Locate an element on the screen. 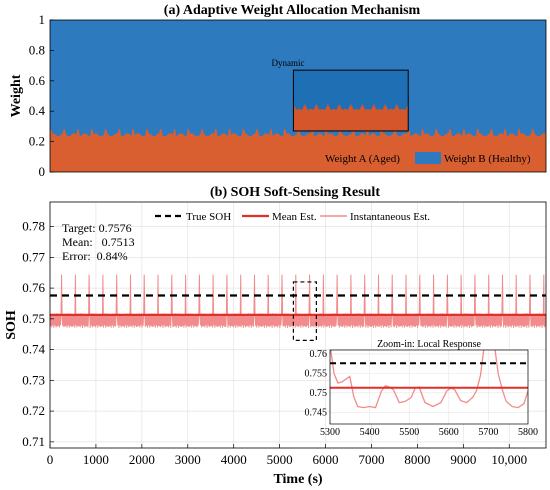 The width and height of the screenshot is (550, 490). panel-b-ytick-label: 0.75 is located at coordinates (33, 318).